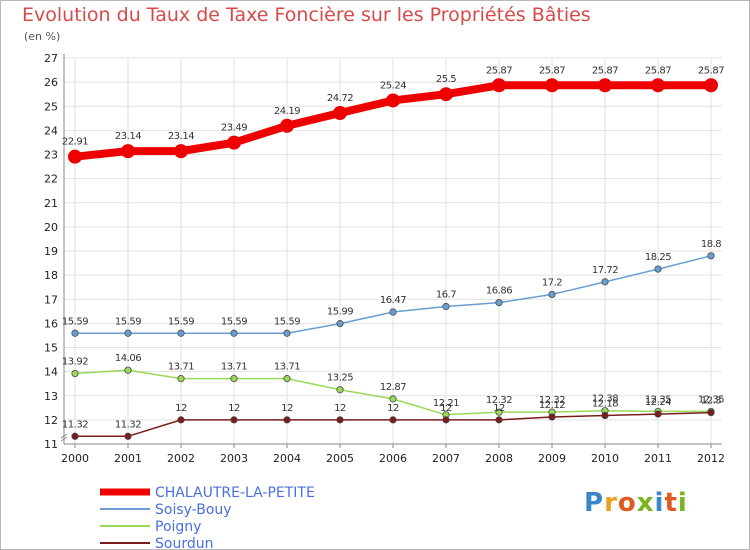  What do you see at coordinates (552, 458) in the screenshot?
I see `x-tick-label: 2009` at bounding box center [552, 458].